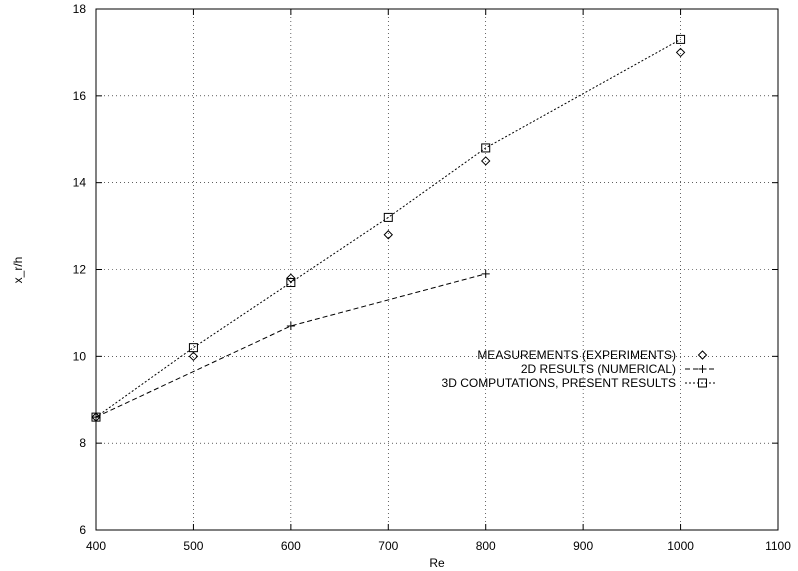 The width and height of the screenshot is (798, 571). What do you see at coordinates (18, 270) in the screenshot?
I see `y-axis-title: x_r/h` at bounding box center [18, 270].